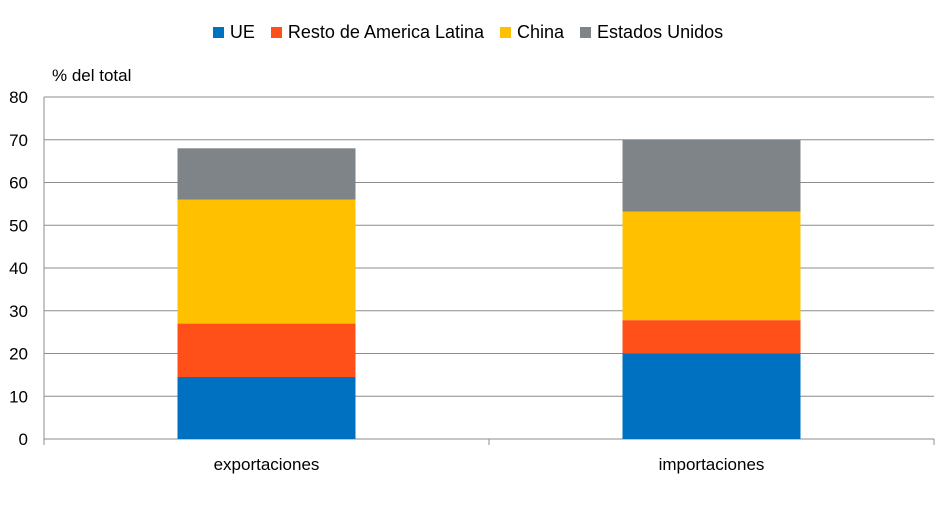 This screenshot has width=936, height=510. Describe the element at coordinates (23, 439) in the screenshot. I see `y-tick-label-0: 0` at that location.